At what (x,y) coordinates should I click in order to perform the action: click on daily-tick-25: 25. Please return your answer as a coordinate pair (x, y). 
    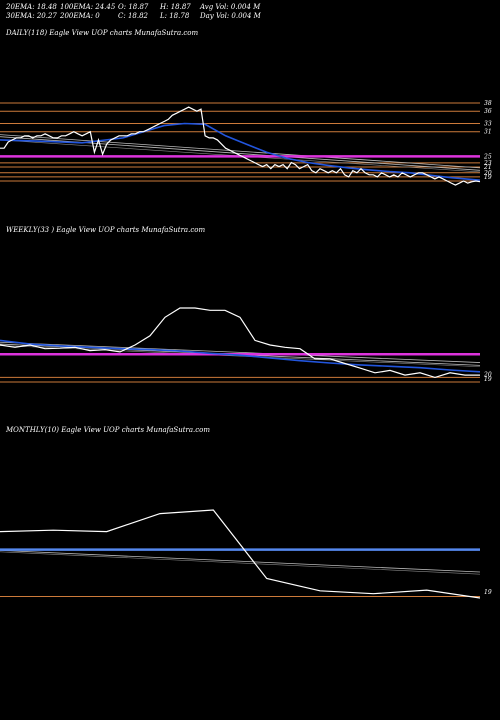
    Looking at the image, I should click on (487, 156).